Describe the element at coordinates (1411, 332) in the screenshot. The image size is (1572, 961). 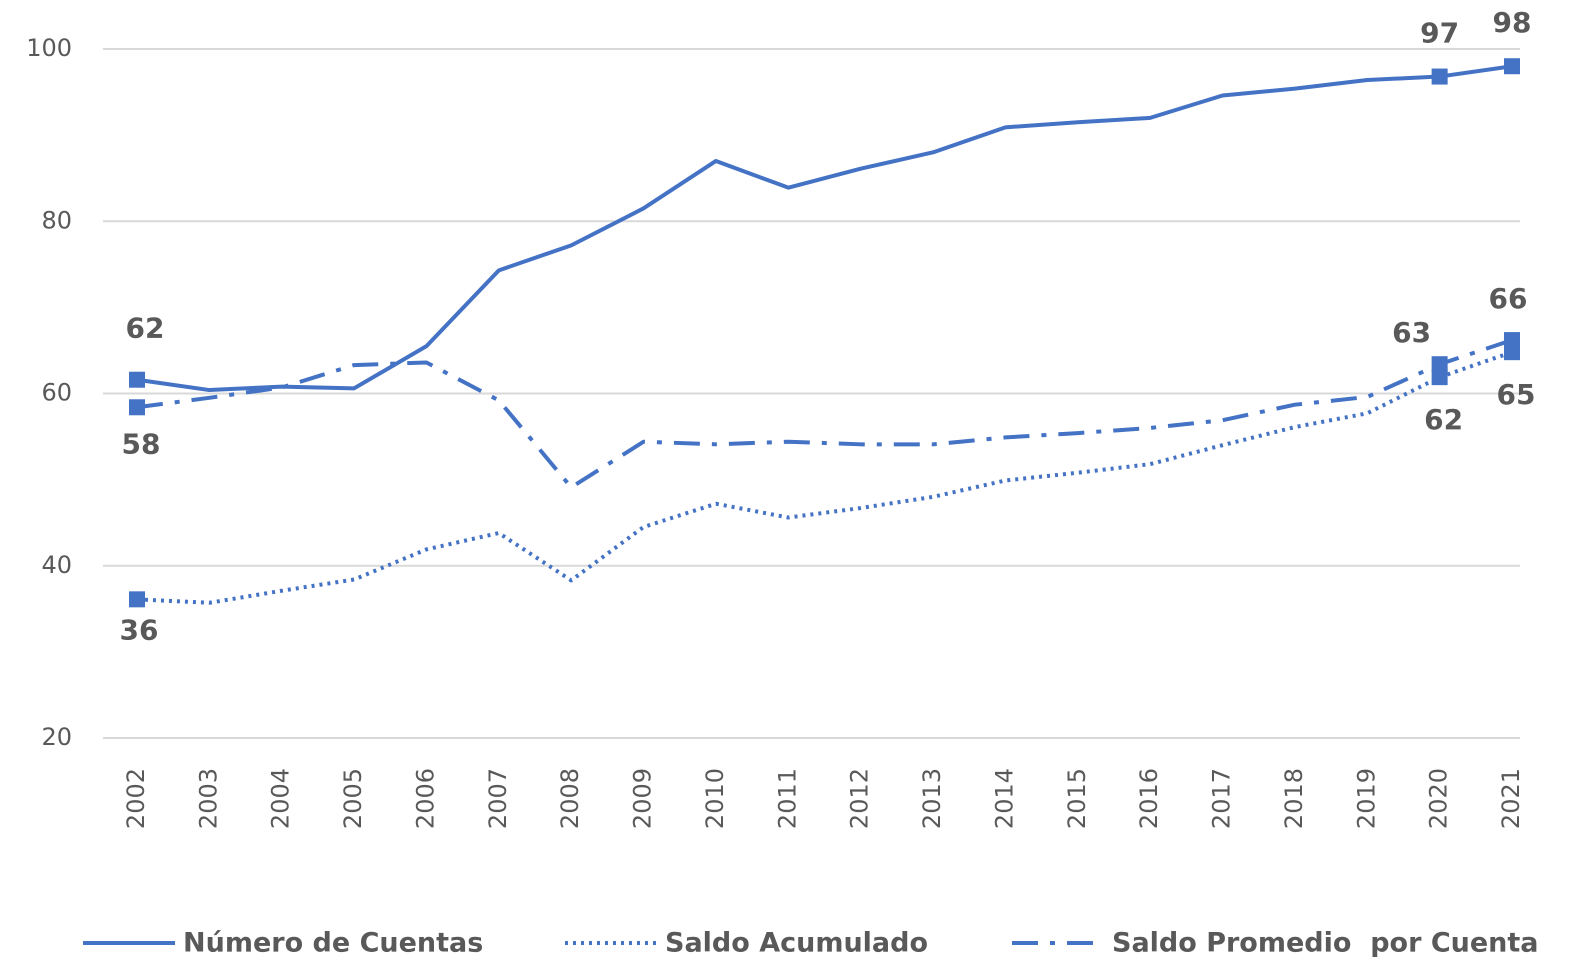
I see `data-label: 63` at that location.